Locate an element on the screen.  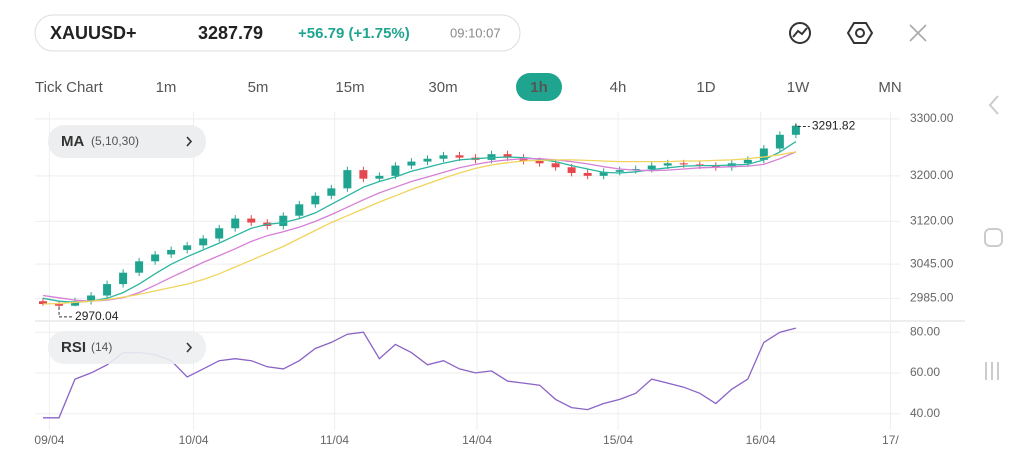
timeframe-button: 5m is located at coordinates (258, 87).